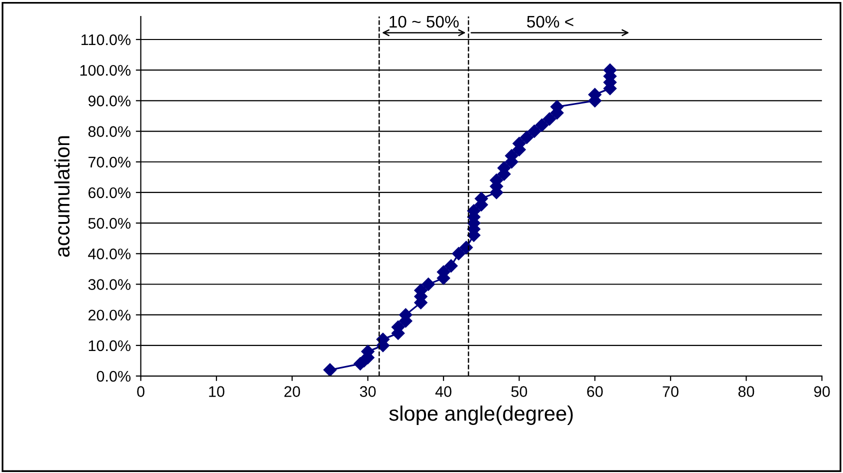 The image size is (843, 473). Describe the element at coordinates (109, 284) in the screenshot. I see `y-tick-label: 30.0%` at that location.